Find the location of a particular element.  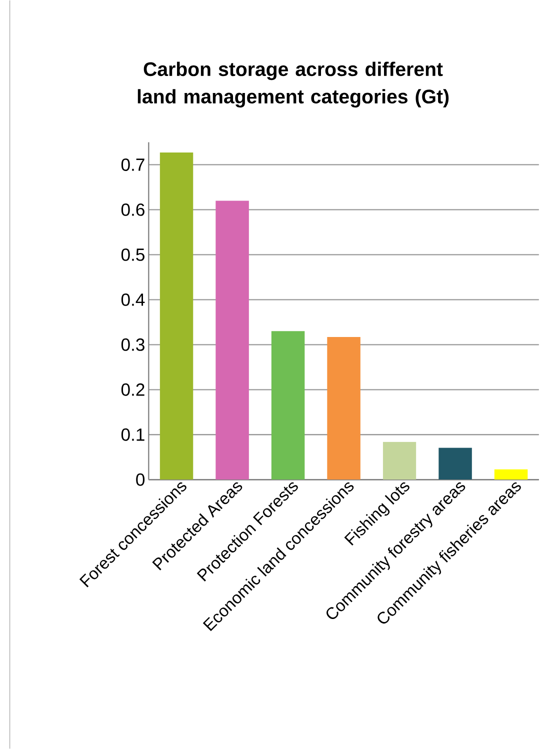

y-tick-label: 0.7 is located at coordinates (132, 164).